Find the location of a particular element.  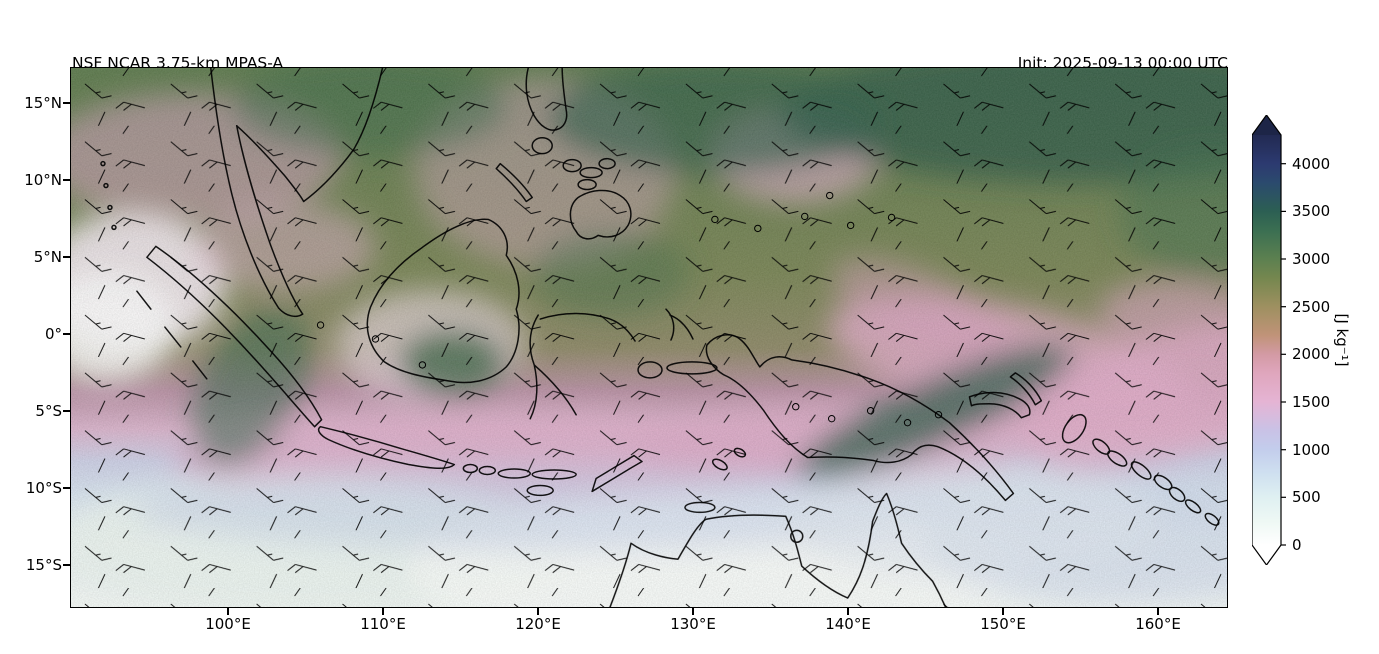

colorbar-tick-label: 2500 is located at coordinates (1311, 307).